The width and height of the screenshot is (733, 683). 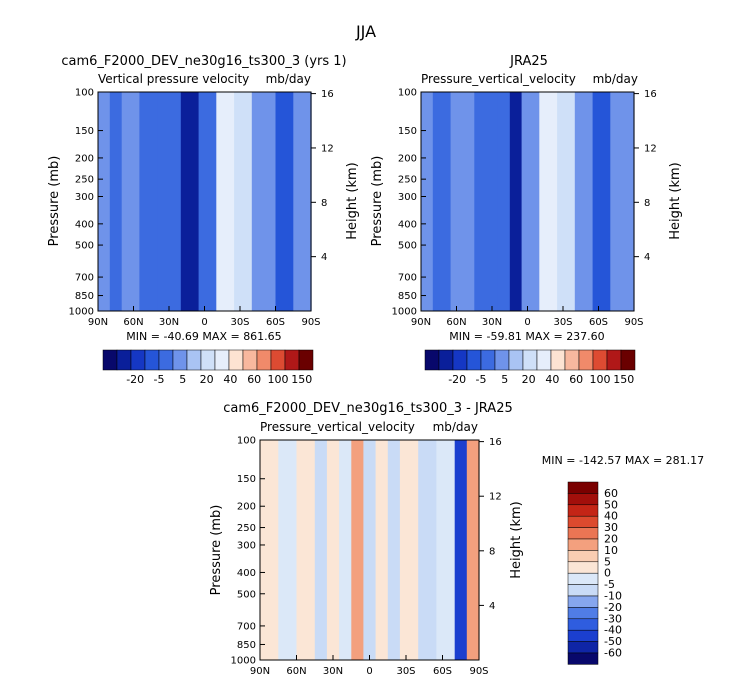 What do you see at coordinates (650, 148) in the screenshot?
I see `y-right-tick-label: 12` at bounding box center [650, 148].